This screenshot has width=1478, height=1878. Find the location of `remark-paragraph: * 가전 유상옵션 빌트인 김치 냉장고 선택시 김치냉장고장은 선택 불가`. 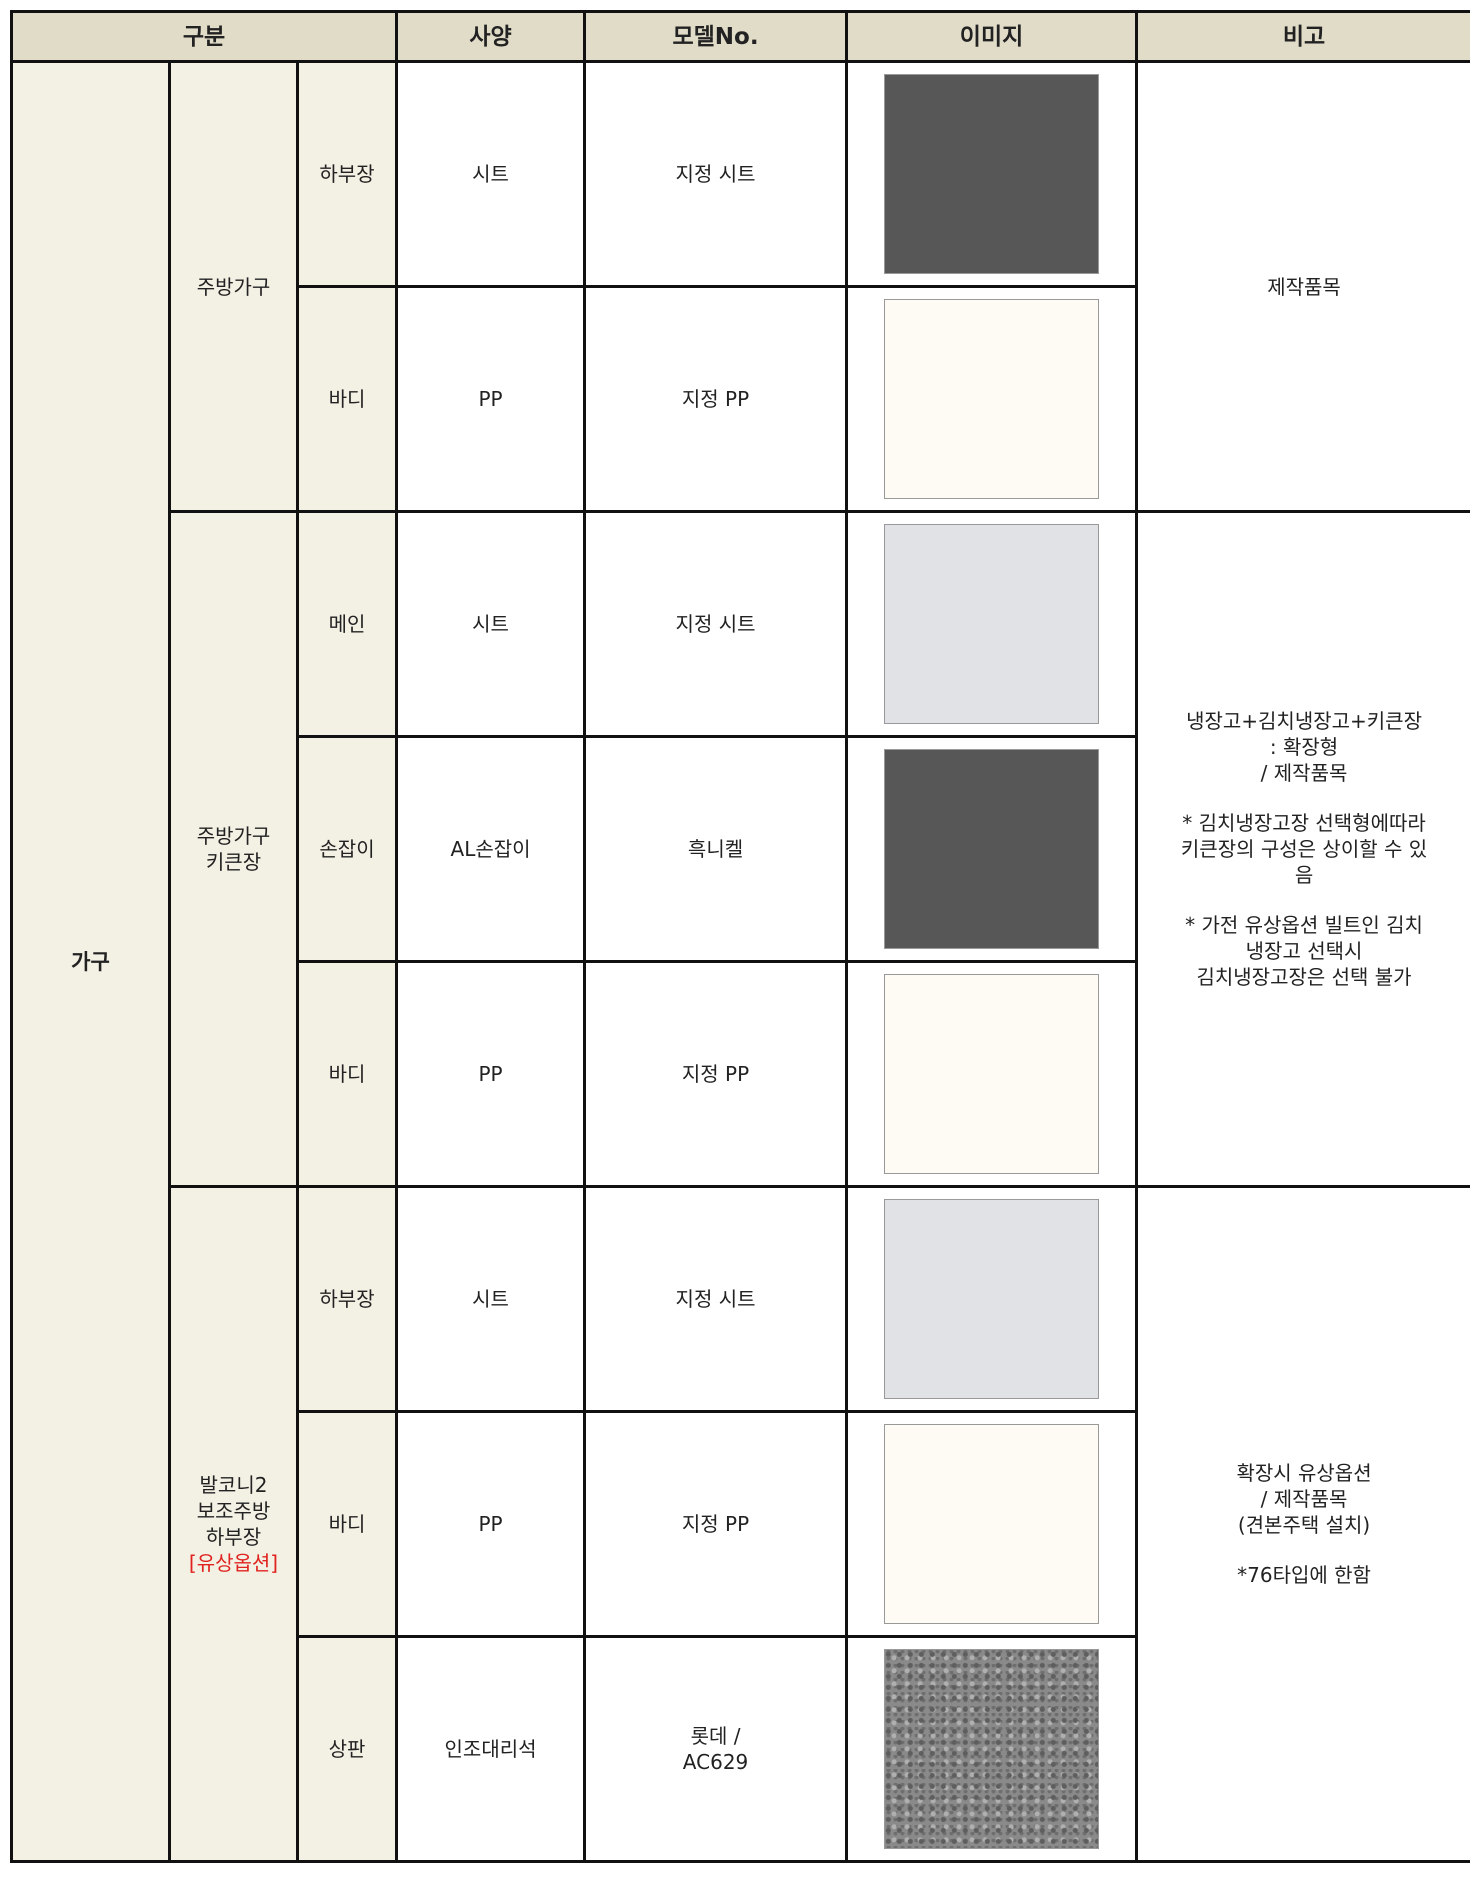

remark-paragraph: * 가전 유상옵션 빌트인 김치 냉장고 선택시 김치냉장고장은 선택 불가 is located at coordinates (1304, 951).